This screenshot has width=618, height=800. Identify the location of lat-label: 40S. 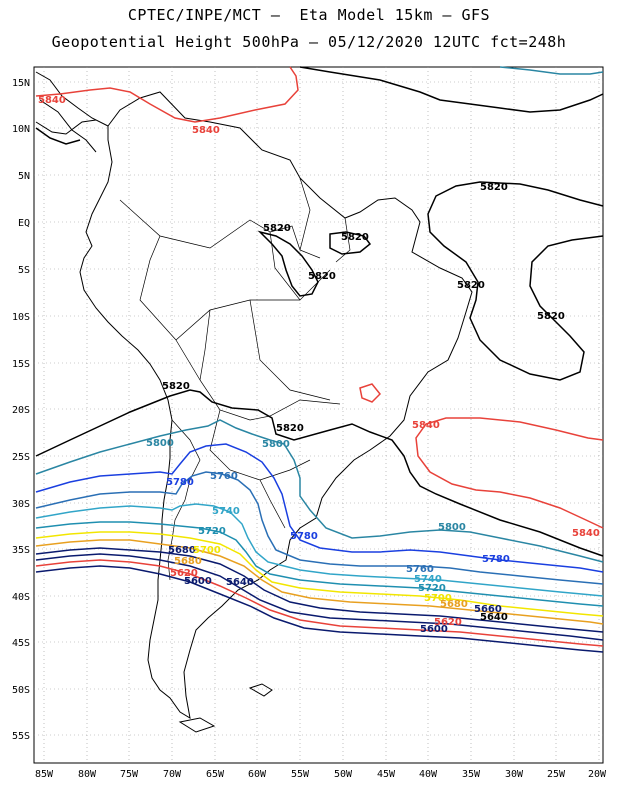
(21, 597).